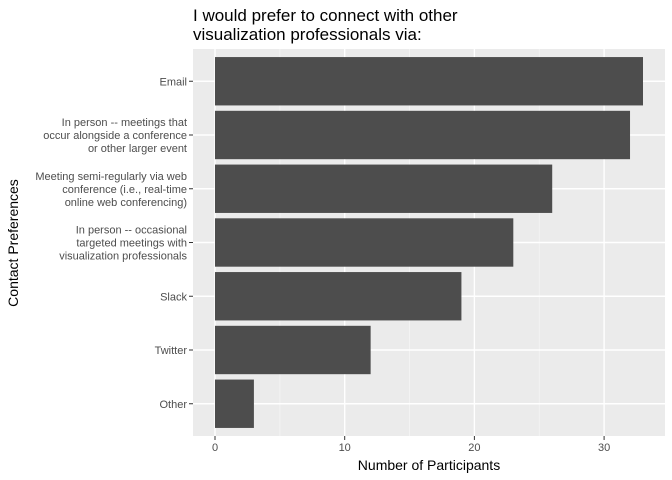 Image resolution: width=672 pixels, height=480 pixels. I want to click on y-axis-title: Contact Preferences, so click(13, 243).